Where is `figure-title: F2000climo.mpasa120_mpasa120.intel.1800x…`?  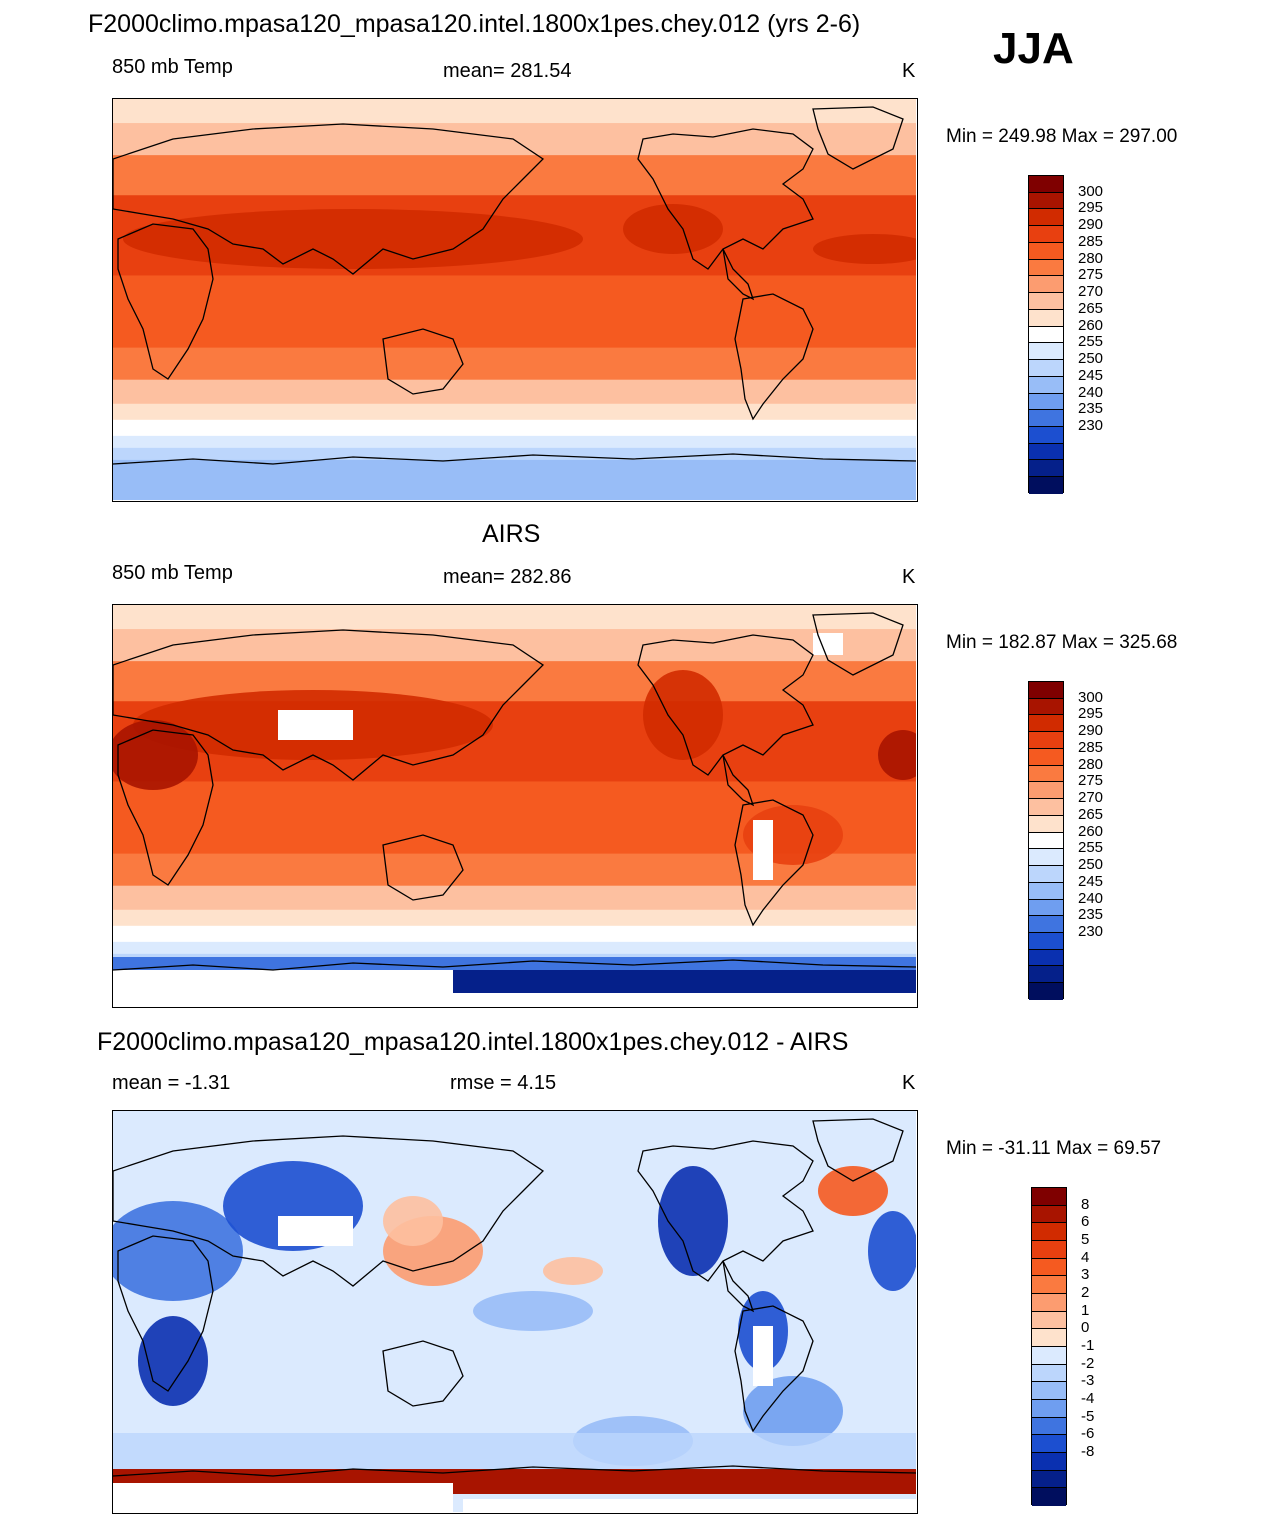 figure-title: F2000climo.mpasa120_mpasa120.intel.1800x… is located at coordinates (474, 24).